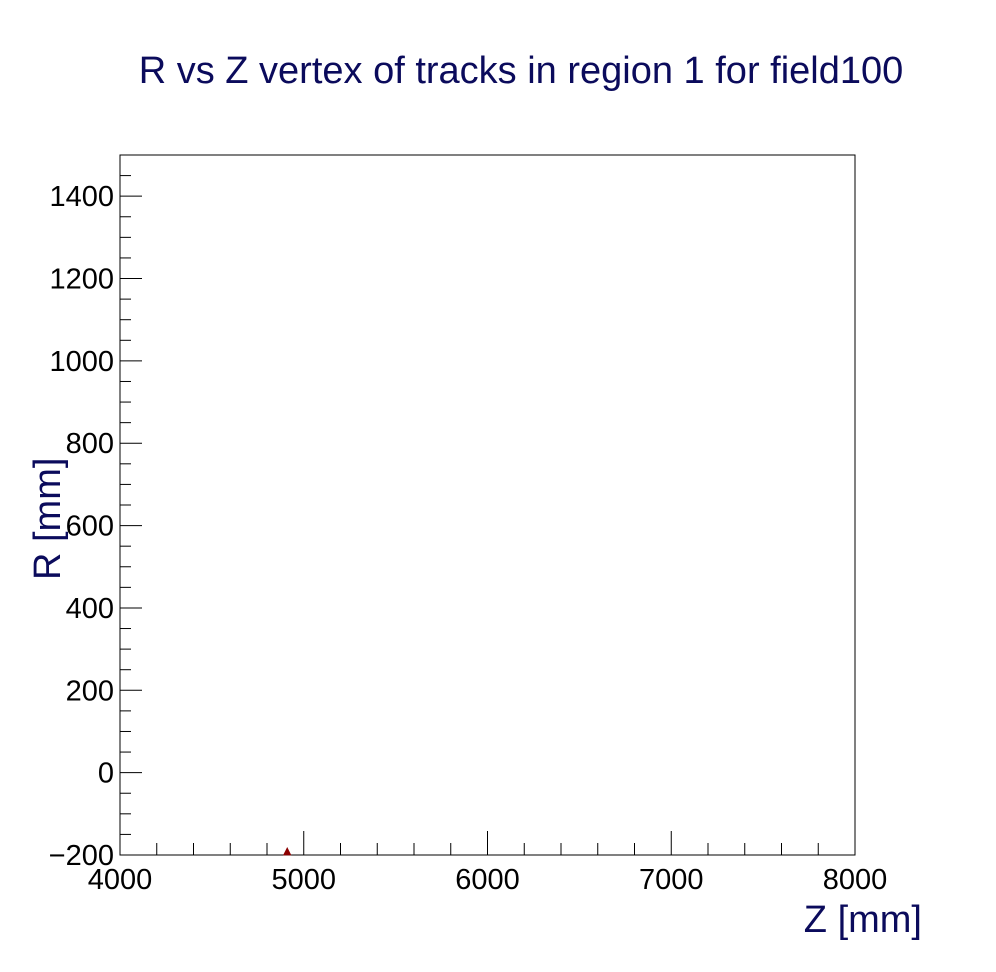 This screenshot has height=972, width=996. Describe the element at coordinates (90, 527) in the screenshot. I see `y-tick-label: 600` at that location.